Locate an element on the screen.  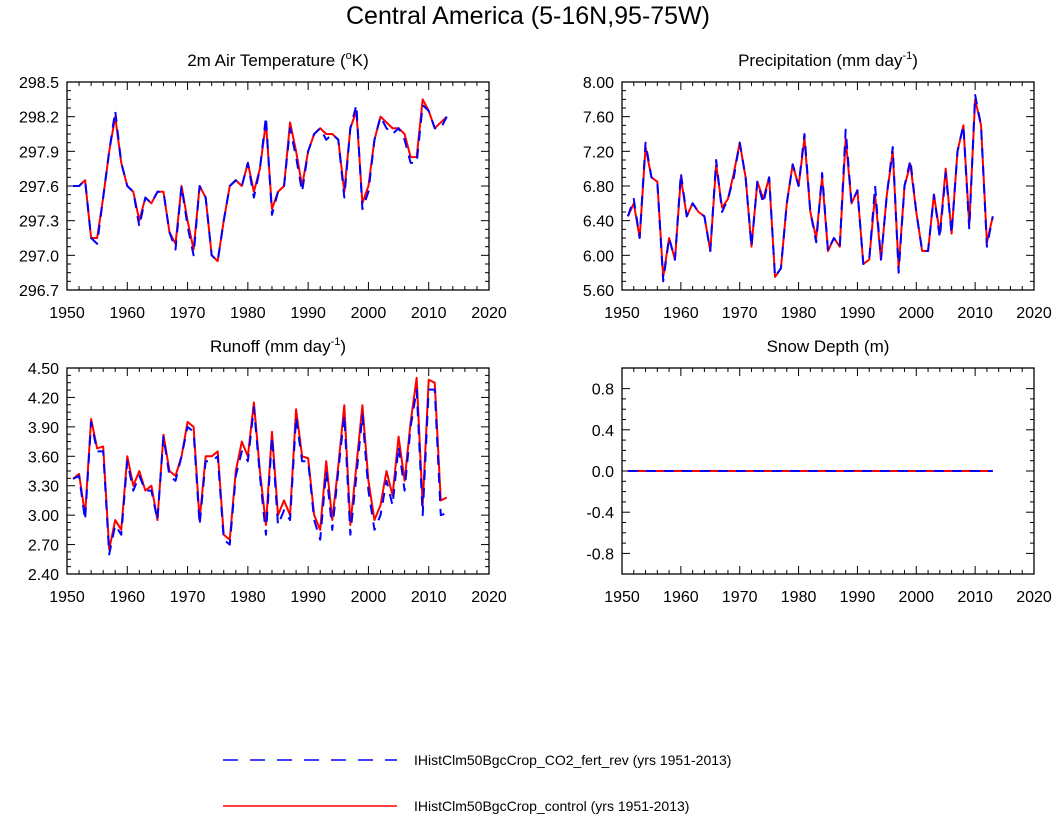
y-tick-label: -0.4 is located at coordinates (600, 513).